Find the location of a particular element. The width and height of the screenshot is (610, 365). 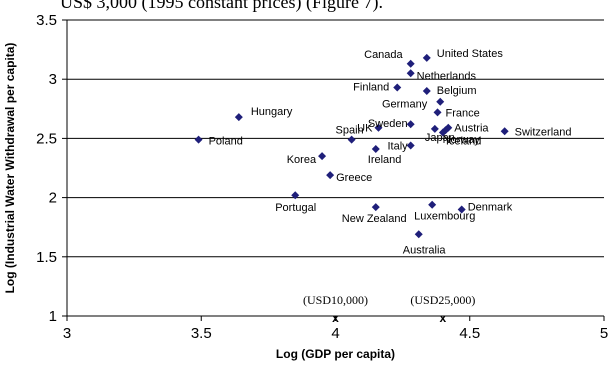

data-point-label: Luxembourg is located at coordinates (444, 217).